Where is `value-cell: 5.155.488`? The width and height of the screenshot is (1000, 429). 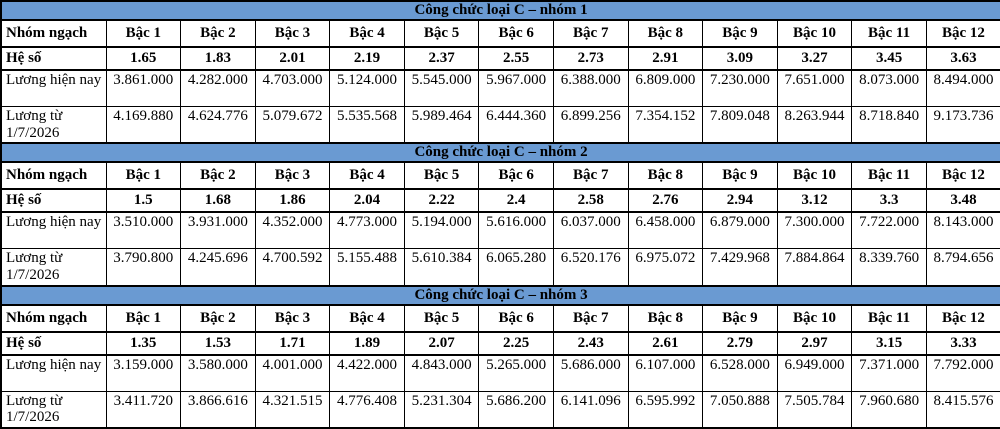 value-cell: 5.155.488 is located at coordinates (367, 267).